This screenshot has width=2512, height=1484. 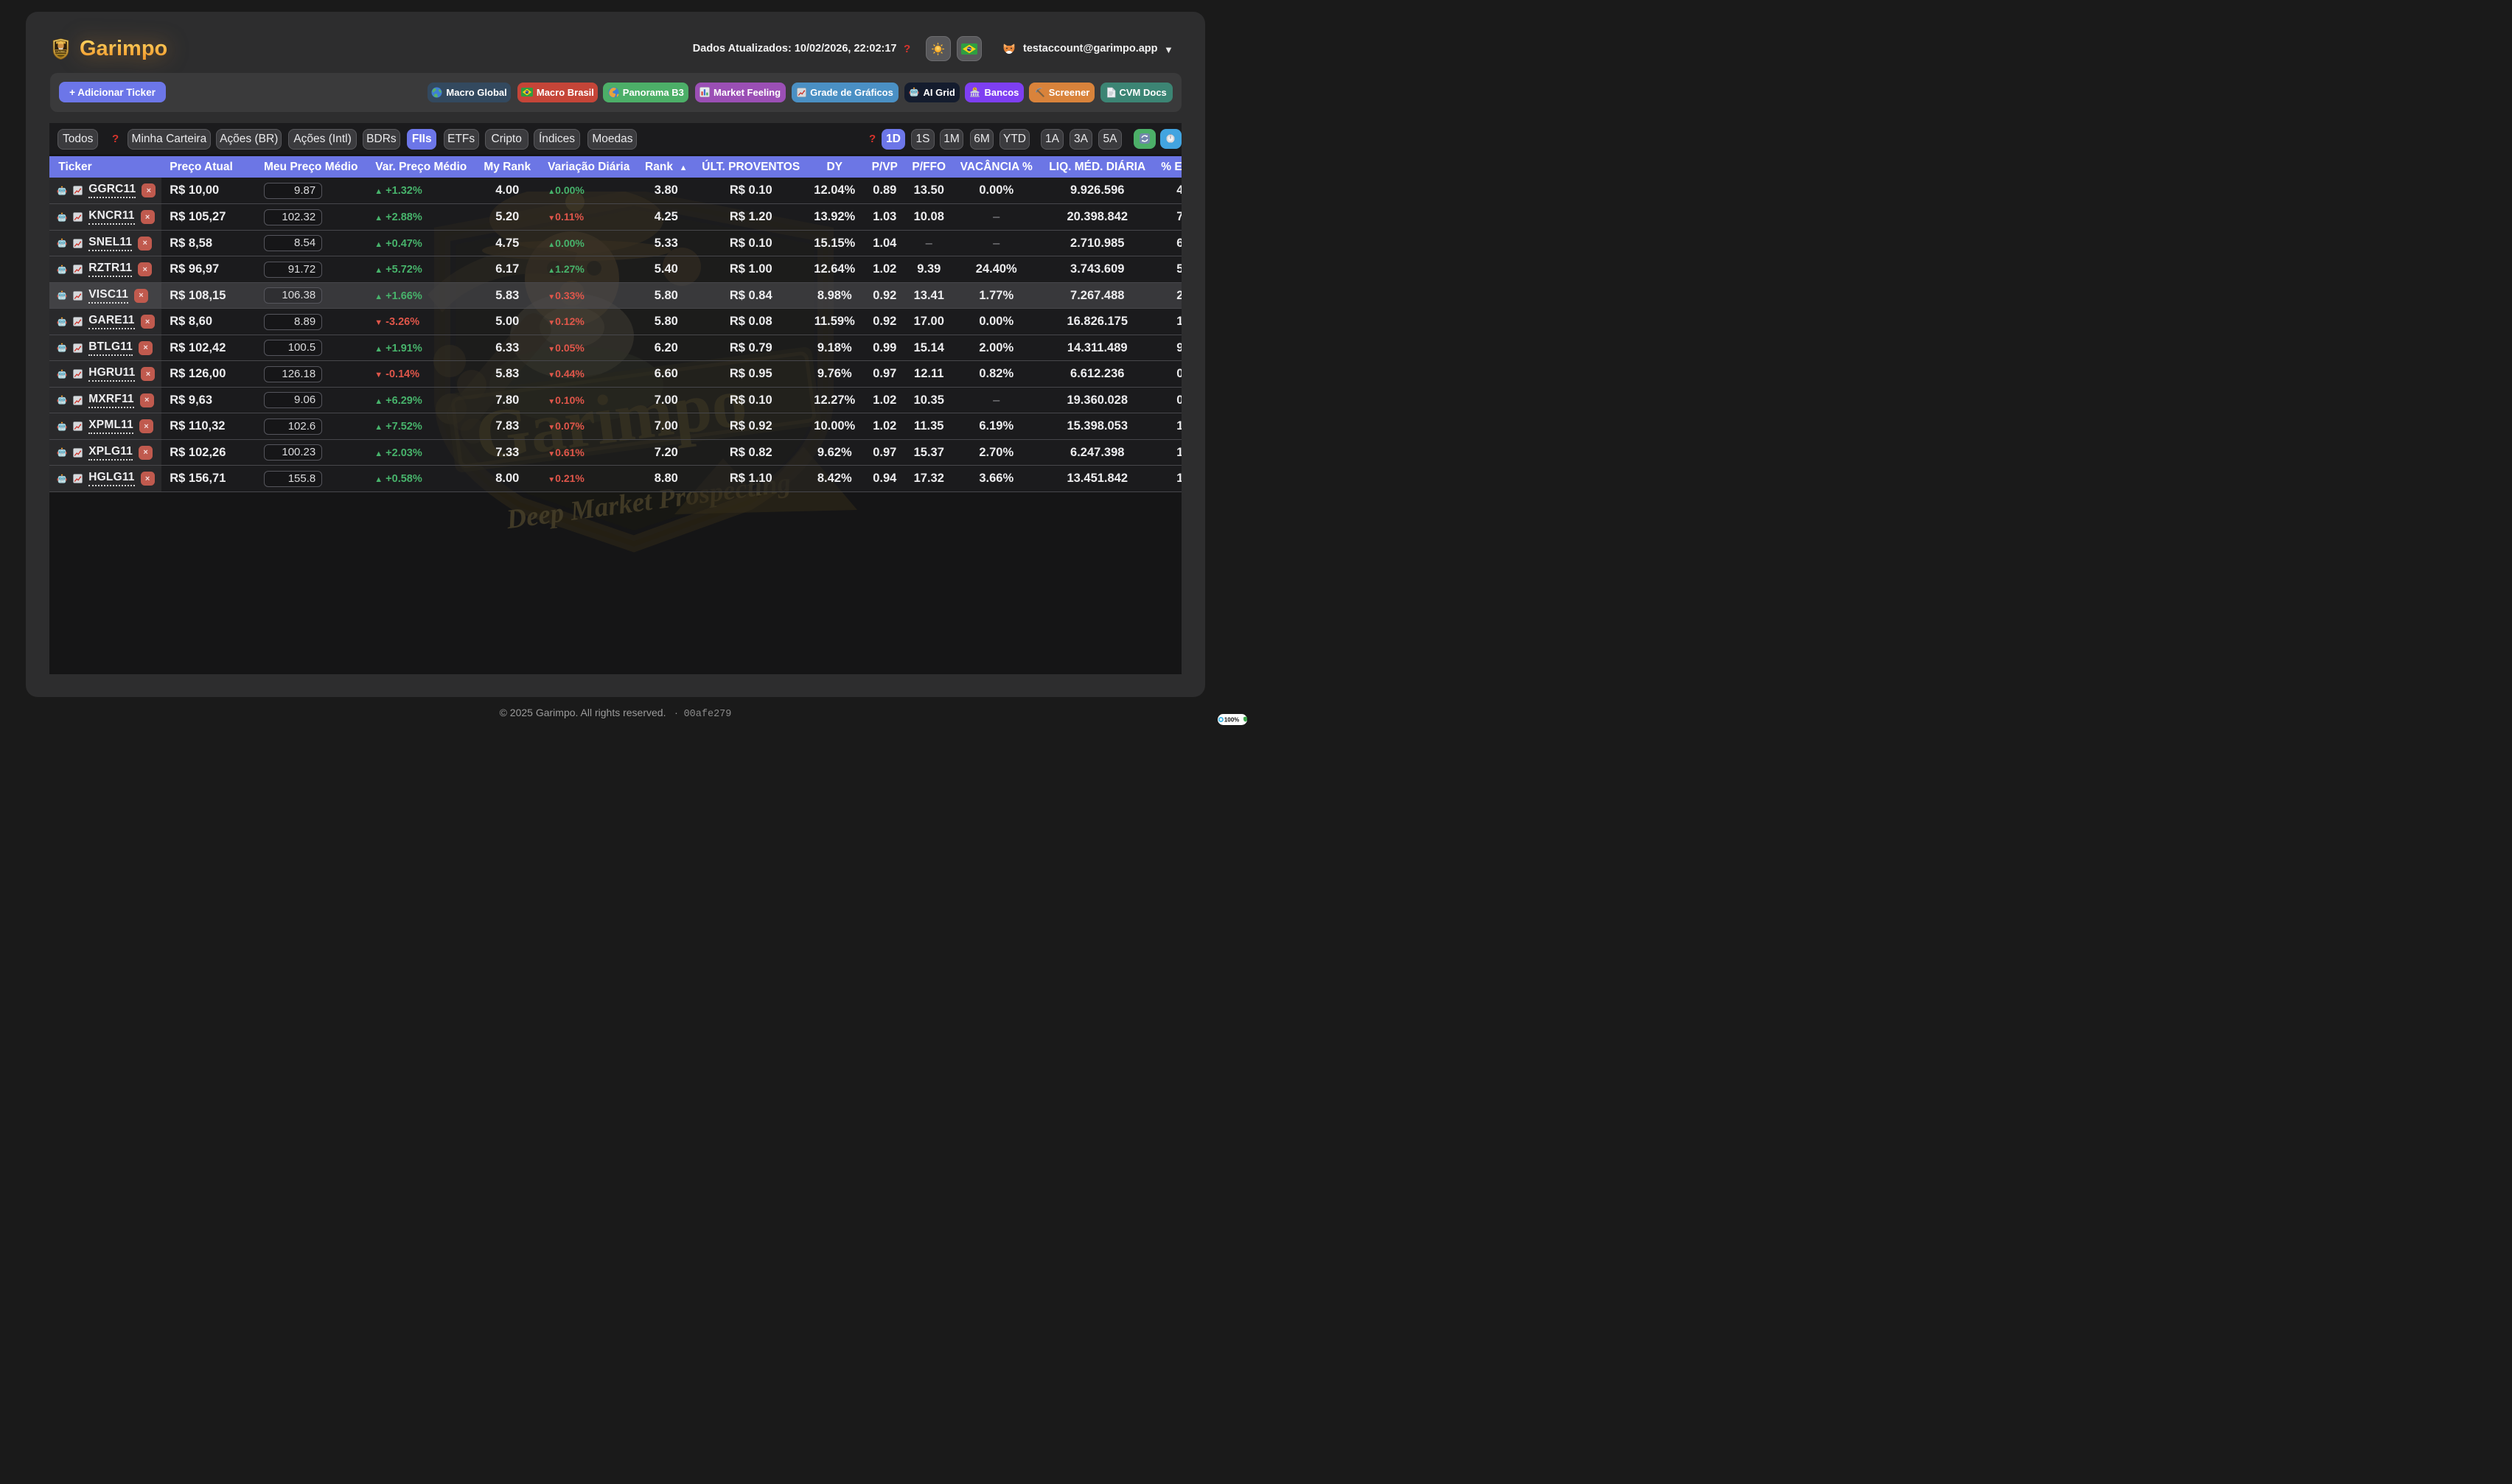 I want to click on svg-text: 100%, so click(x=1231, y=719).